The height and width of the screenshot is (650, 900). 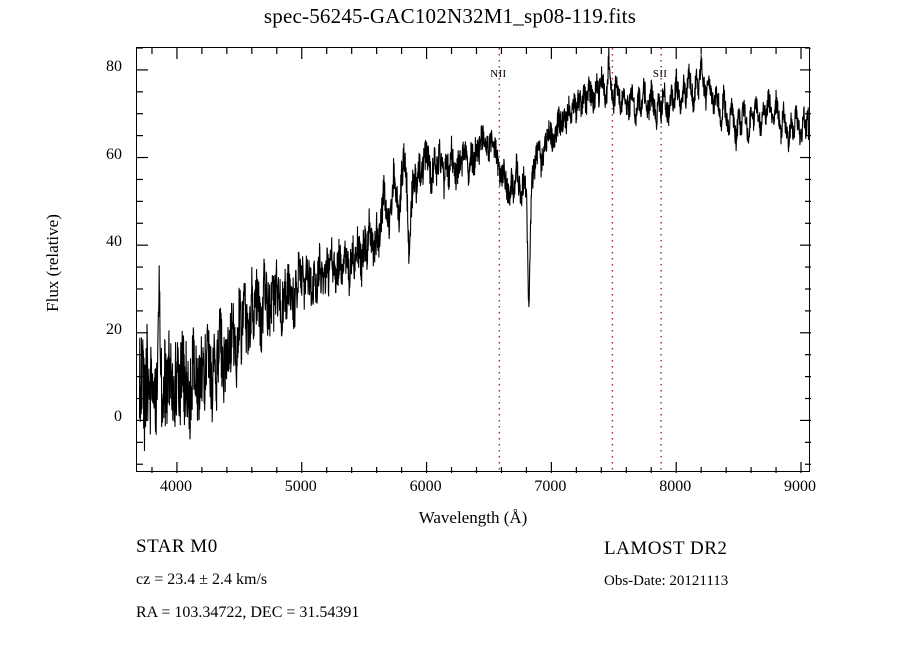 What do you see at coordinates (660, 74) in the screenshot?
I see `line-label-sii: SII` at bounding box center [660, 74].